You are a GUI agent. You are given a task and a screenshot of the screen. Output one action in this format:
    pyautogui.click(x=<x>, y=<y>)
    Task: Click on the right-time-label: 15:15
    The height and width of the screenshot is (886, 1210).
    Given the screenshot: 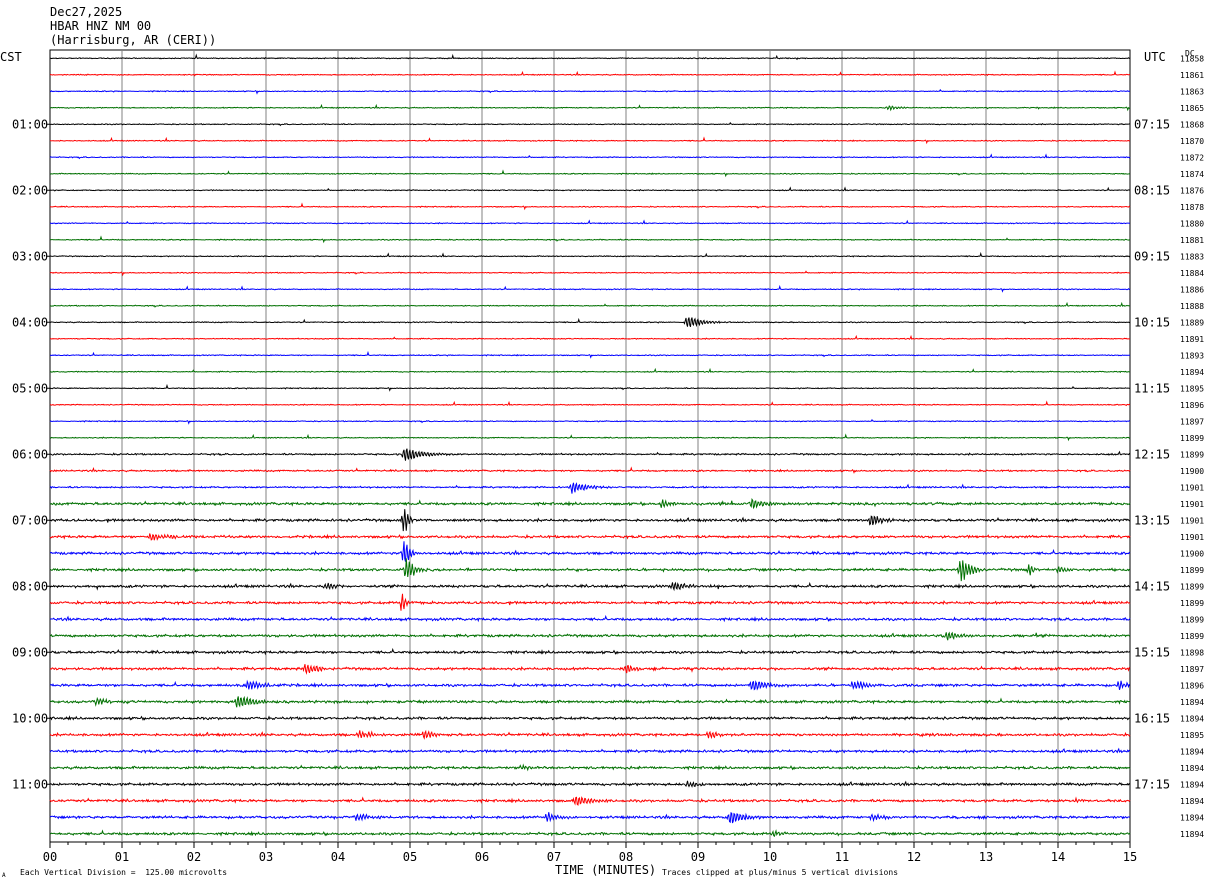 What is the action you would take?
    pyautogui.click(x=1152, y=652)
    